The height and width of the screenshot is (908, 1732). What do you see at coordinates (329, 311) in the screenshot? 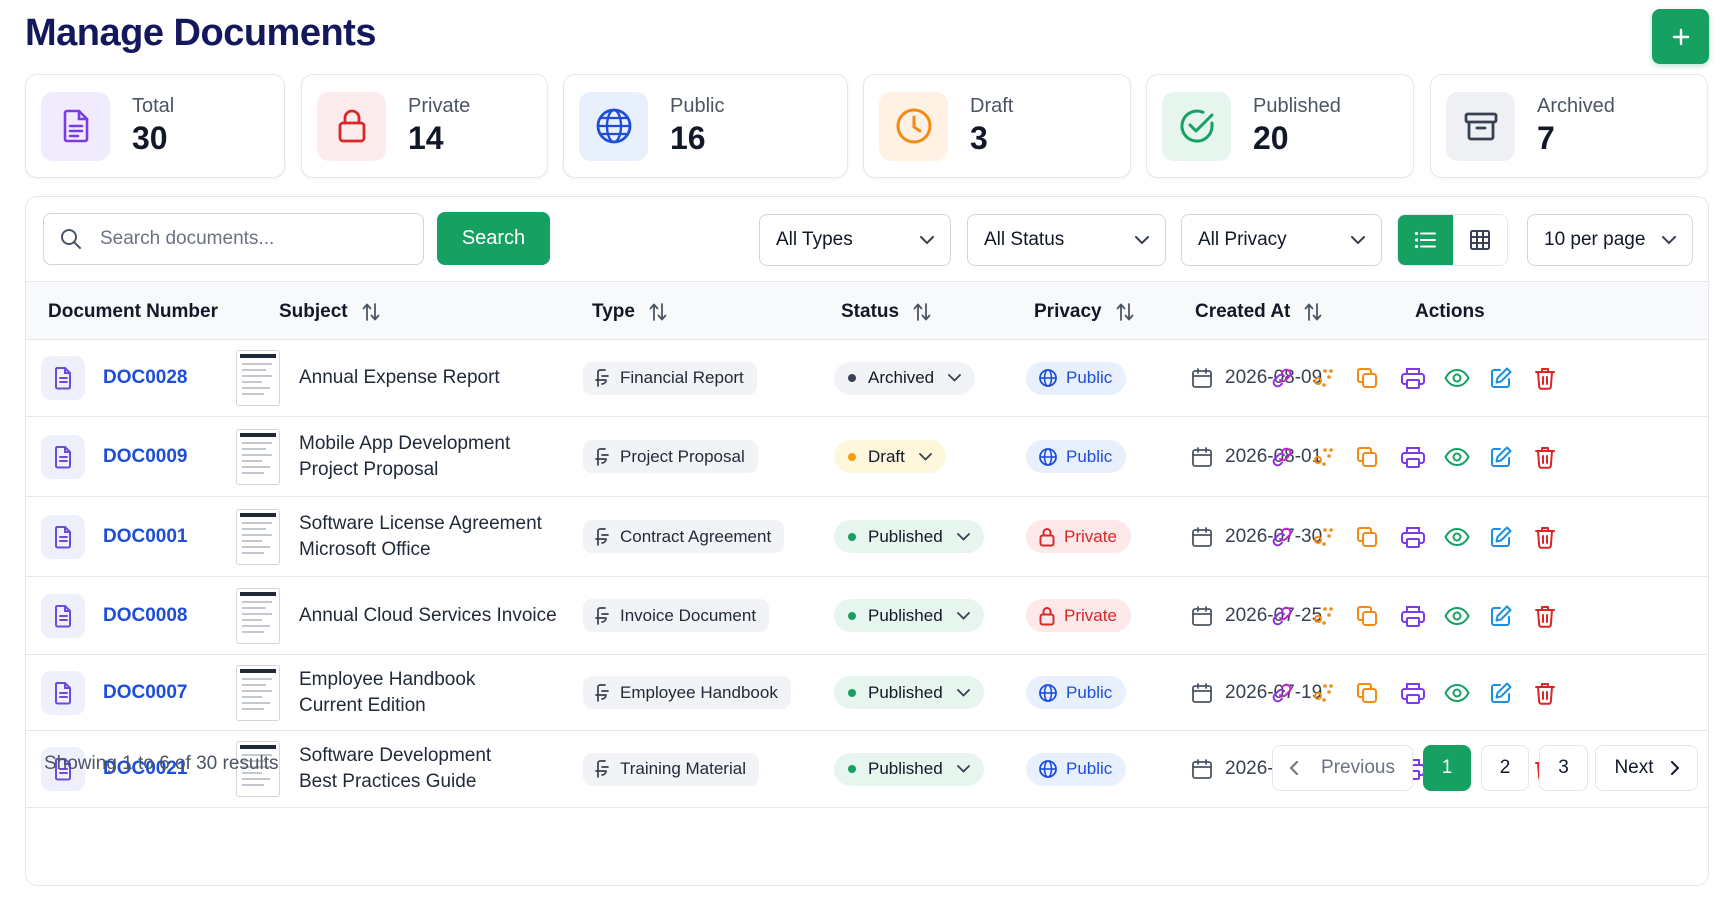
I see `column-subject: Subject` at bounding box center [329, 311].